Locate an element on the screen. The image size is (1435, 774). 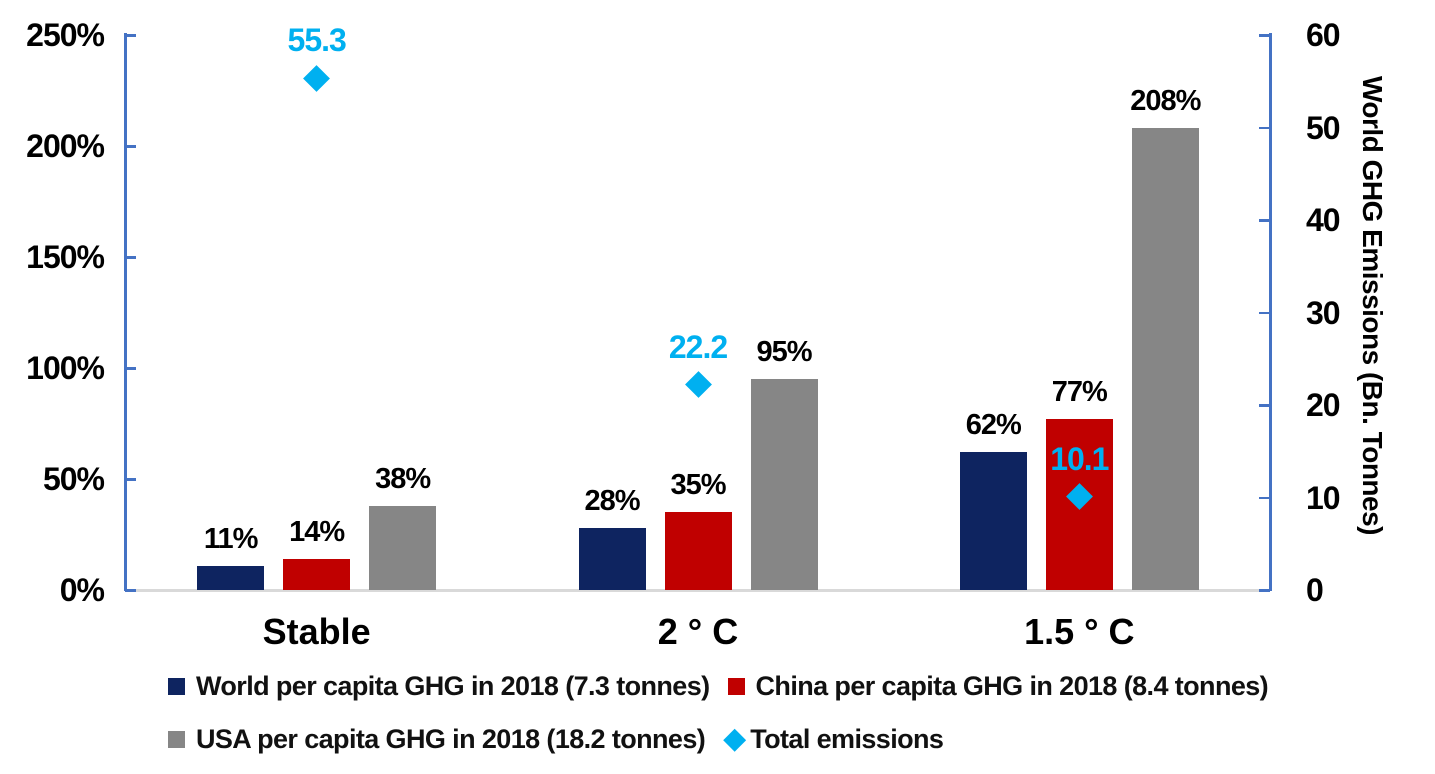
bar-value-label: 35% is located at coordinates (698, 485).